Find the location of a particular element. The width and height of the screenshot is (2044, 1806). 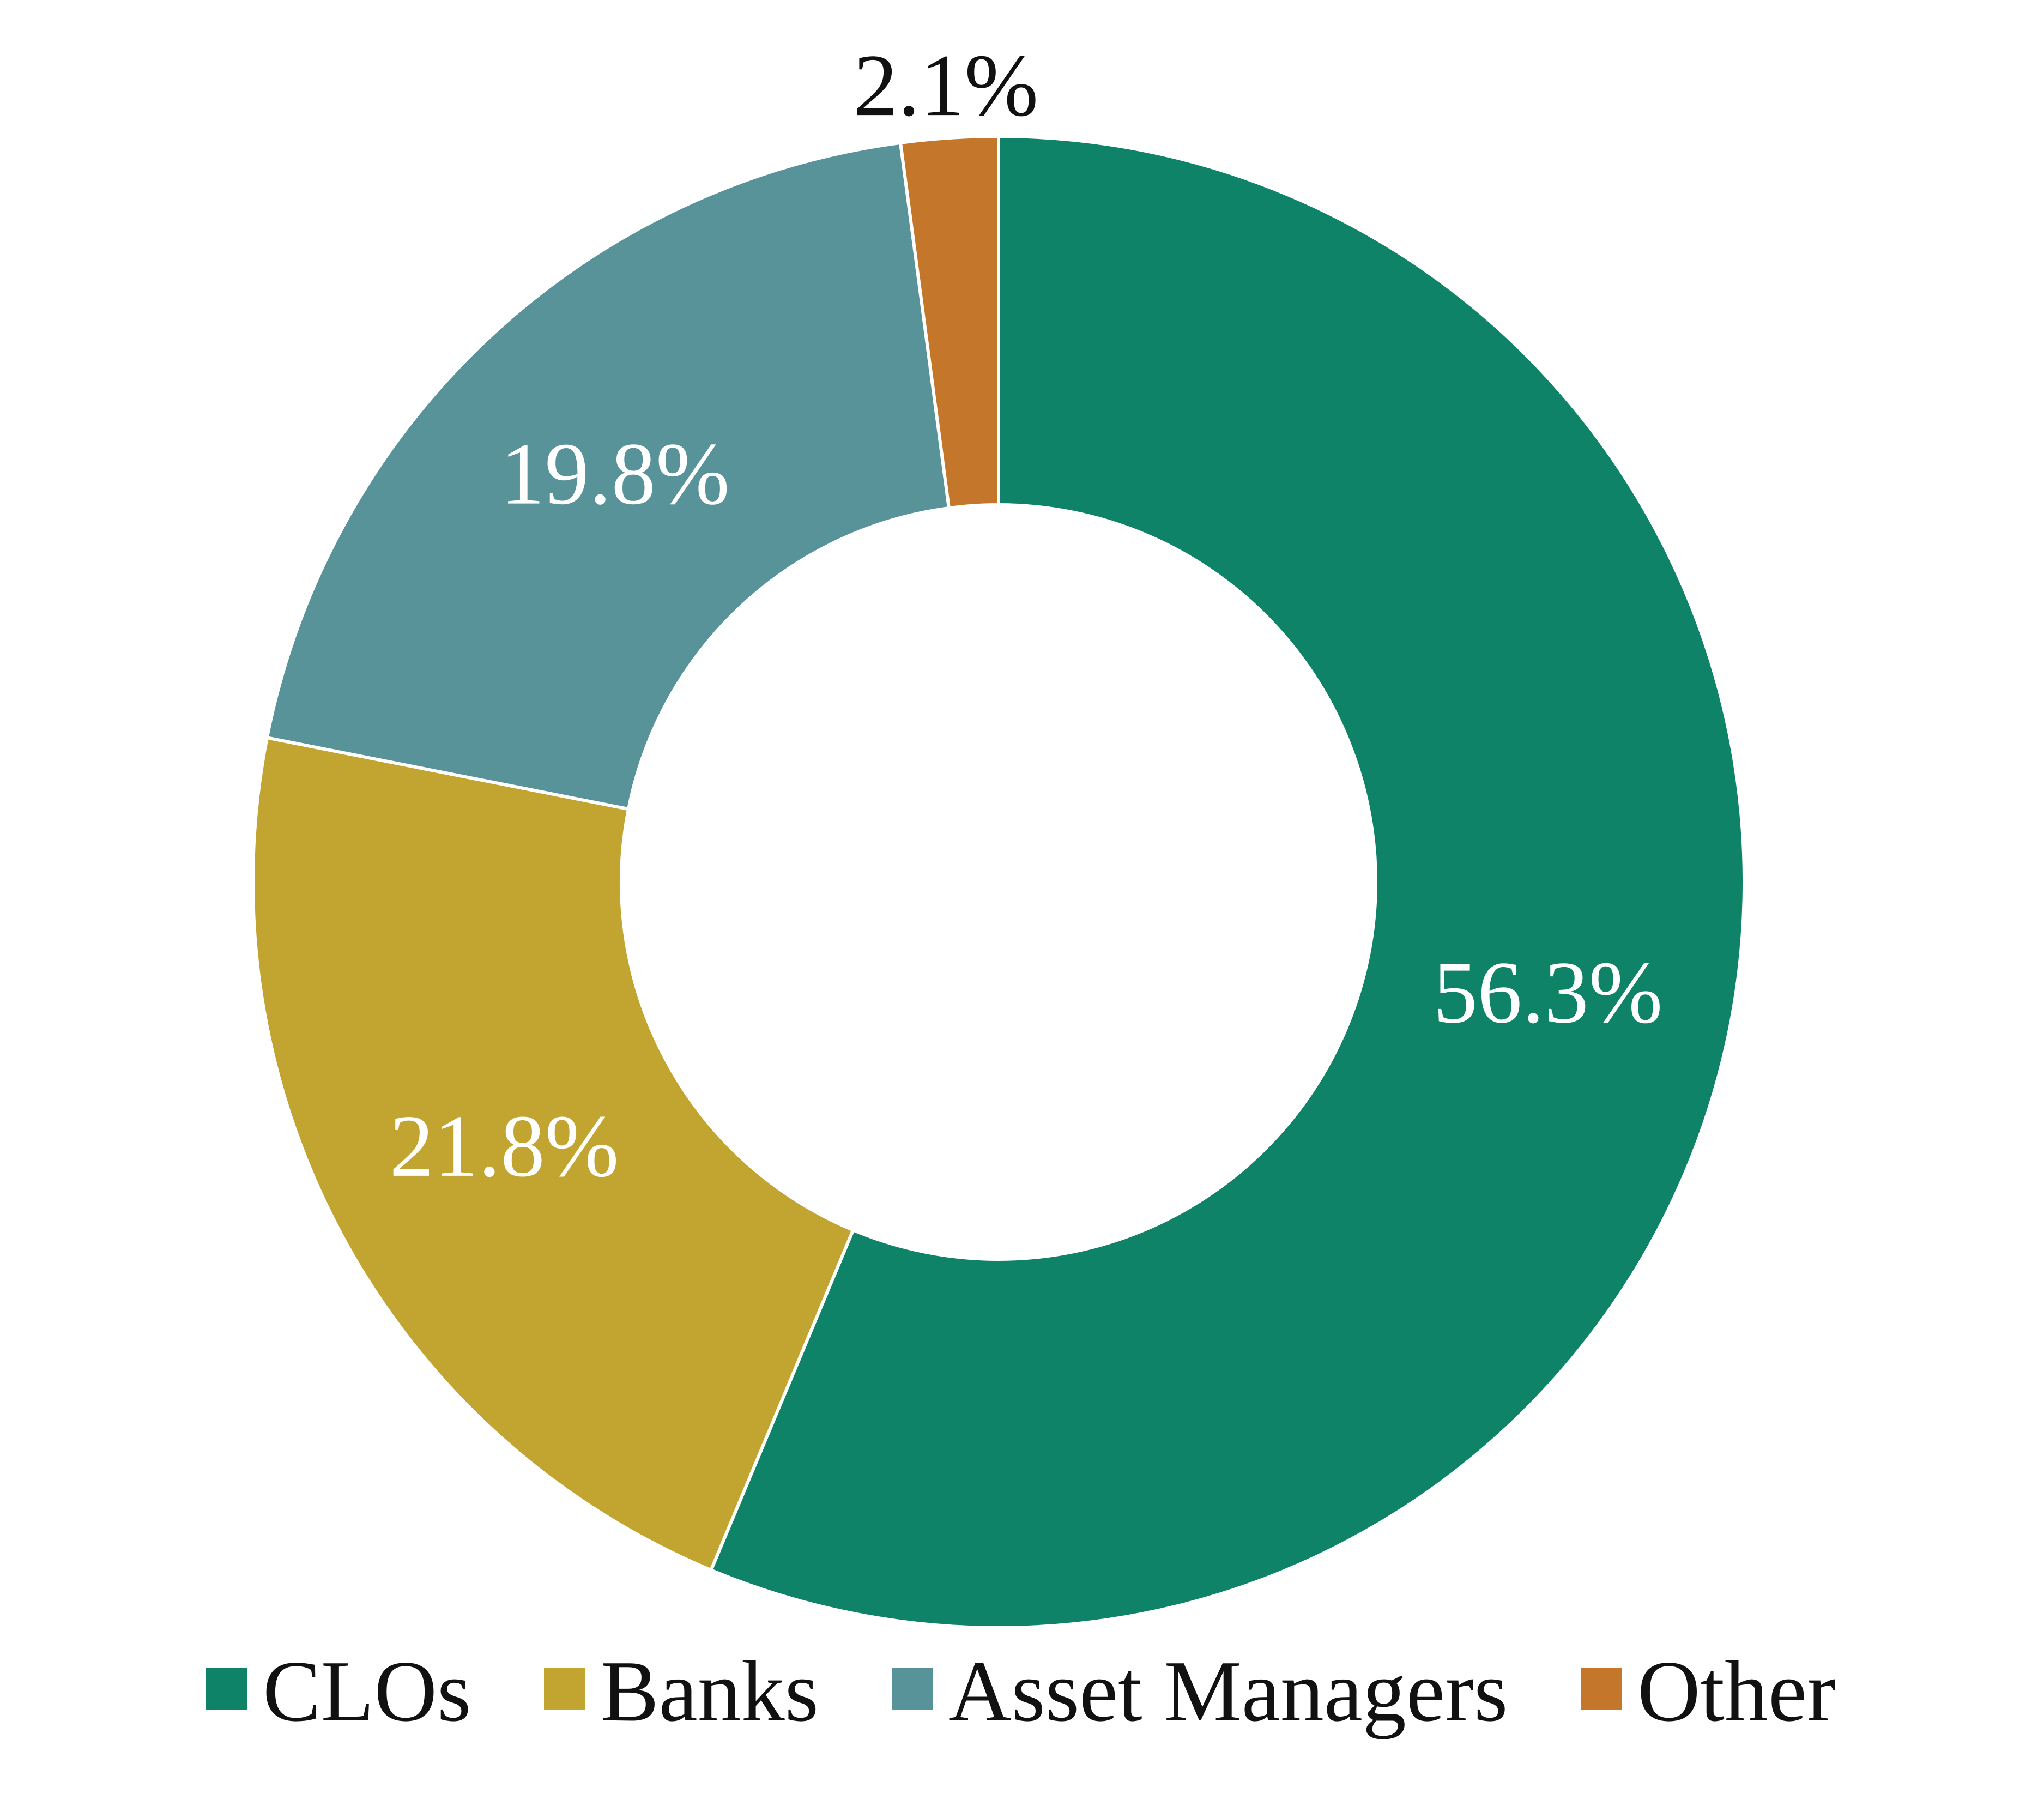

legend-item-banks: Banks is located at coordinates (682, 1690).